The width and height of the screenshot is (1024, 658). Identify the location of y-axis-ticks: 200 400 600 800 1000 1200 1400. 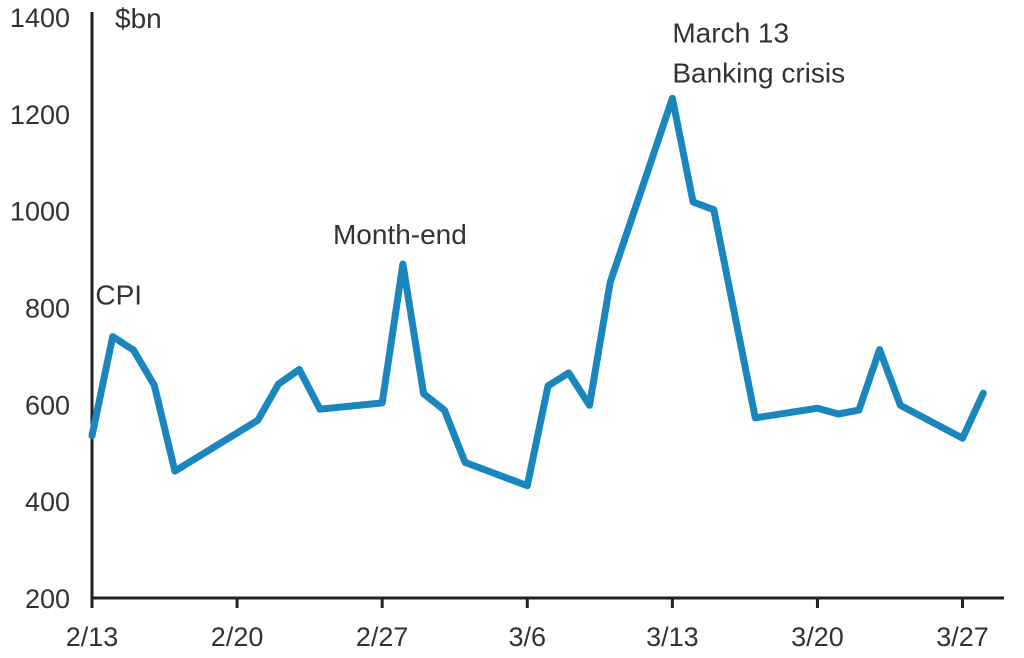
(40, 308).